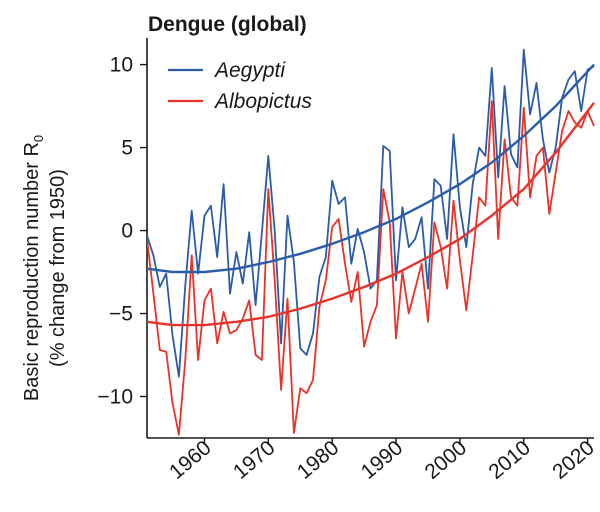  What do you see at coordinates (318, 460) in the screenshot?
I see `x-tick-label: 1980` at bounding box center [318, 460].